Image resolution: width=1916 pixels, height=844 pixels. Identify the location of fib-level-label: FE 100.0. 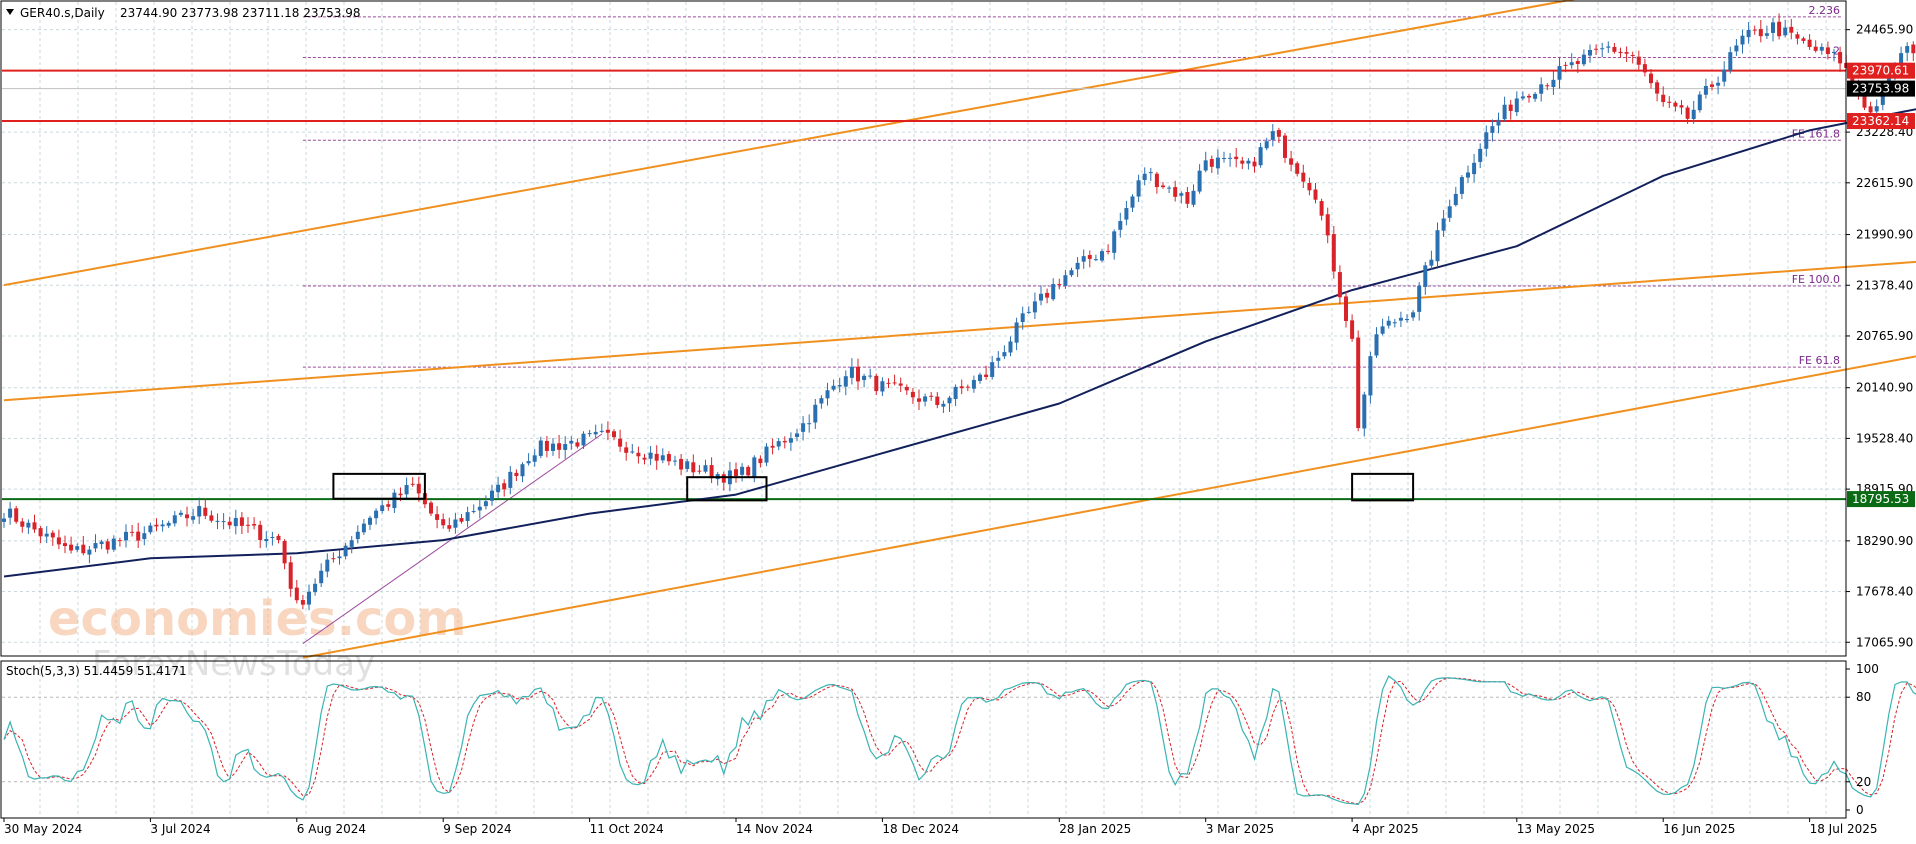
(1816, 279).